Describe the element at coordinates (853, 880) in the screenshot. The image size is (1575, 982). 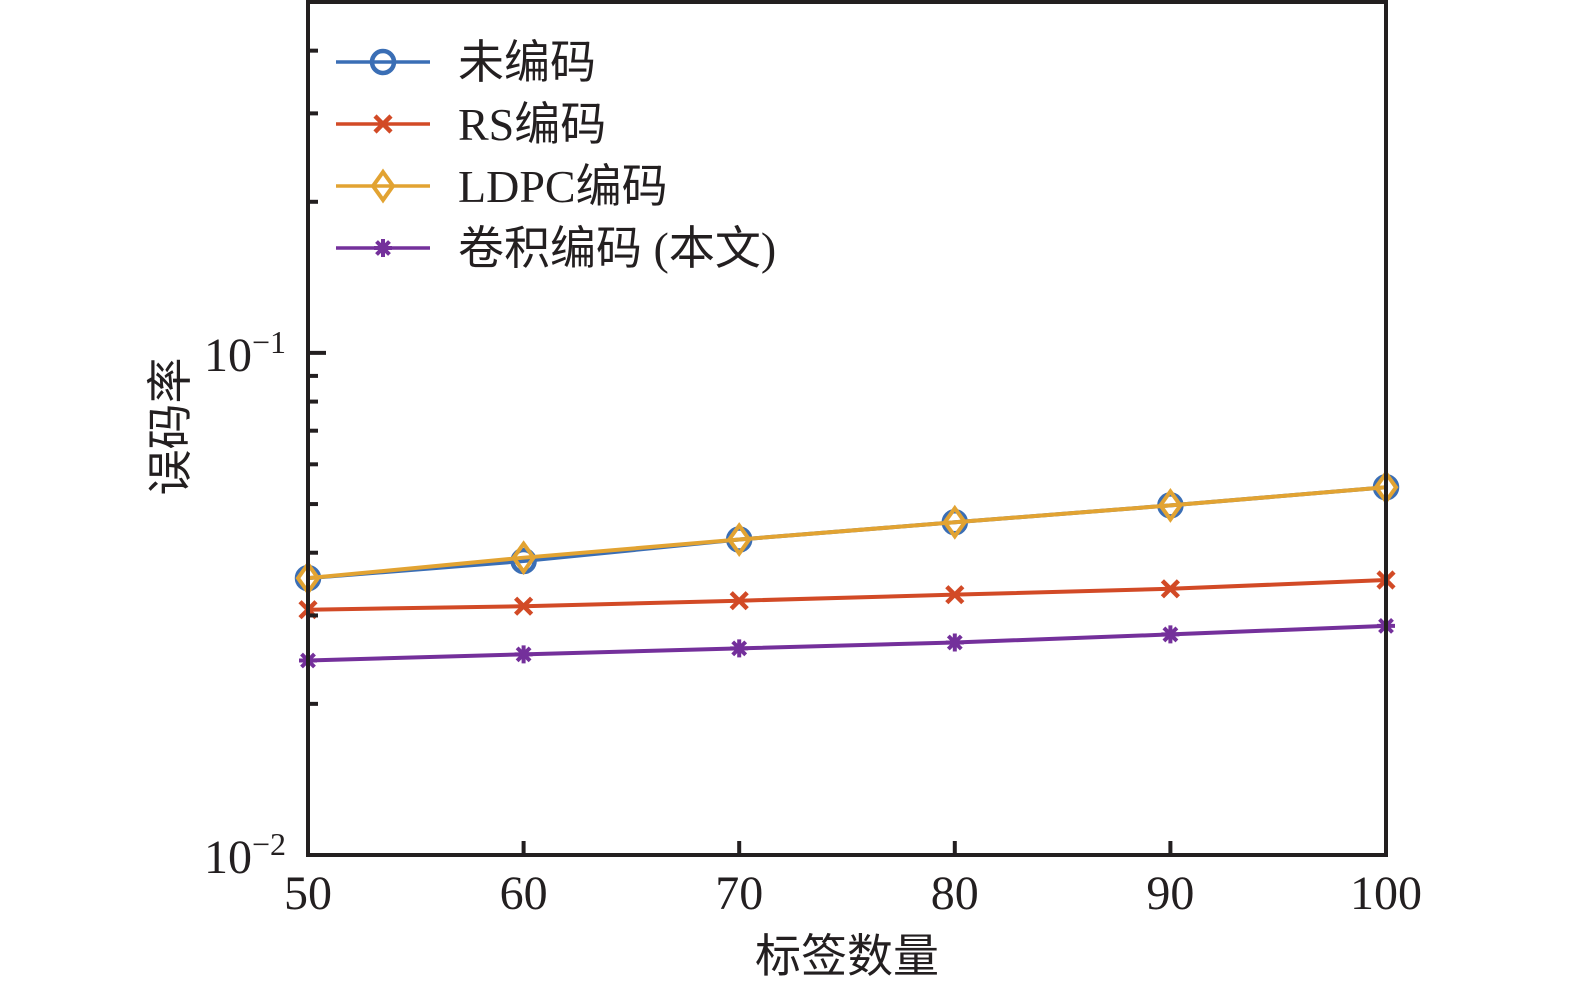
I see `x-axis-ticks: 50 60 70 80 90 100` at that location.